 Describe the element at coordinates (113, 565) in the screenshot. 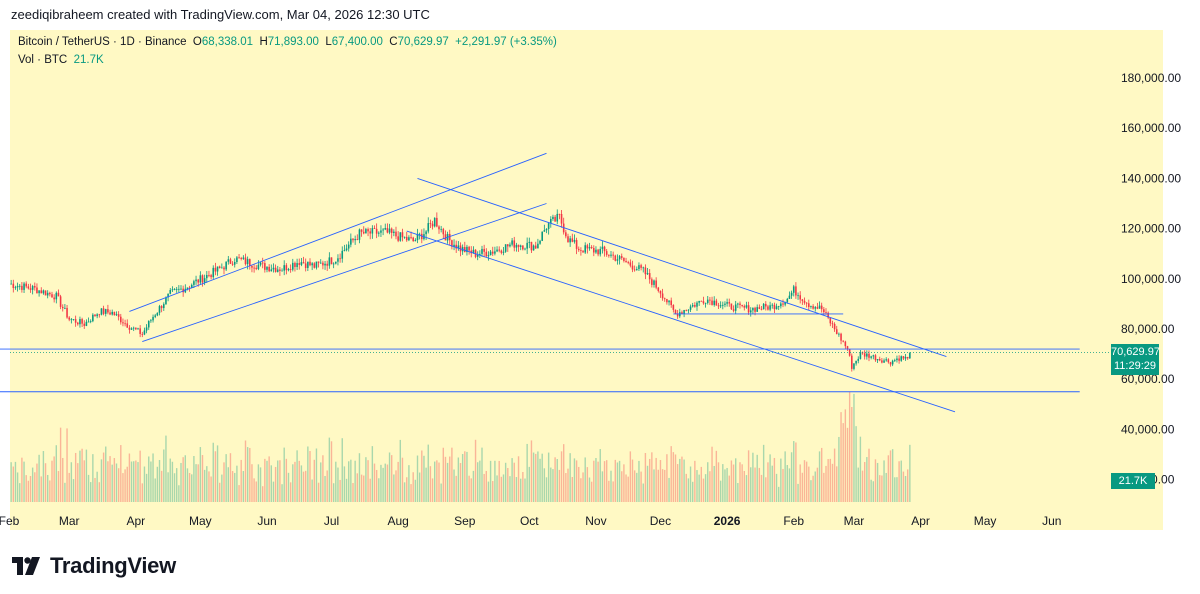

I see `tradingview-brand: TradingView` at that location.